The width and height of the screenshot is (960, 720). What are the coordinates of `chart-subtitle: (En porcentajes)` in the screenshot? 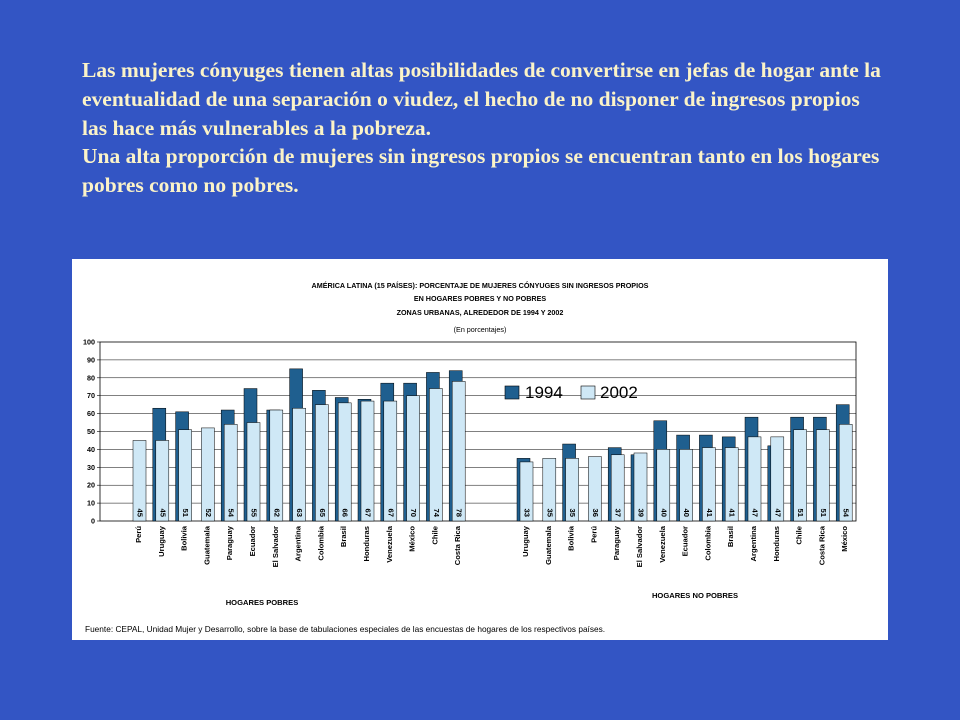 It's located at (480, 329).